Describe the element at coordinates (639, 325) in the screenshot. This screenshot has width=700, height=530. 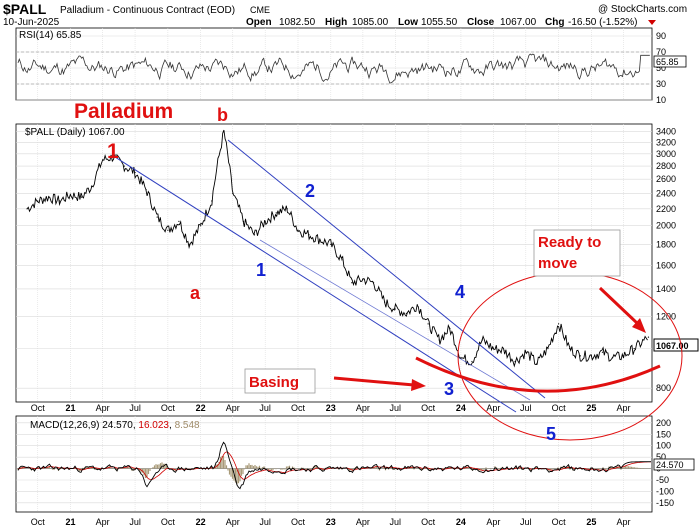
I see `ready-arrow-head` at that location.